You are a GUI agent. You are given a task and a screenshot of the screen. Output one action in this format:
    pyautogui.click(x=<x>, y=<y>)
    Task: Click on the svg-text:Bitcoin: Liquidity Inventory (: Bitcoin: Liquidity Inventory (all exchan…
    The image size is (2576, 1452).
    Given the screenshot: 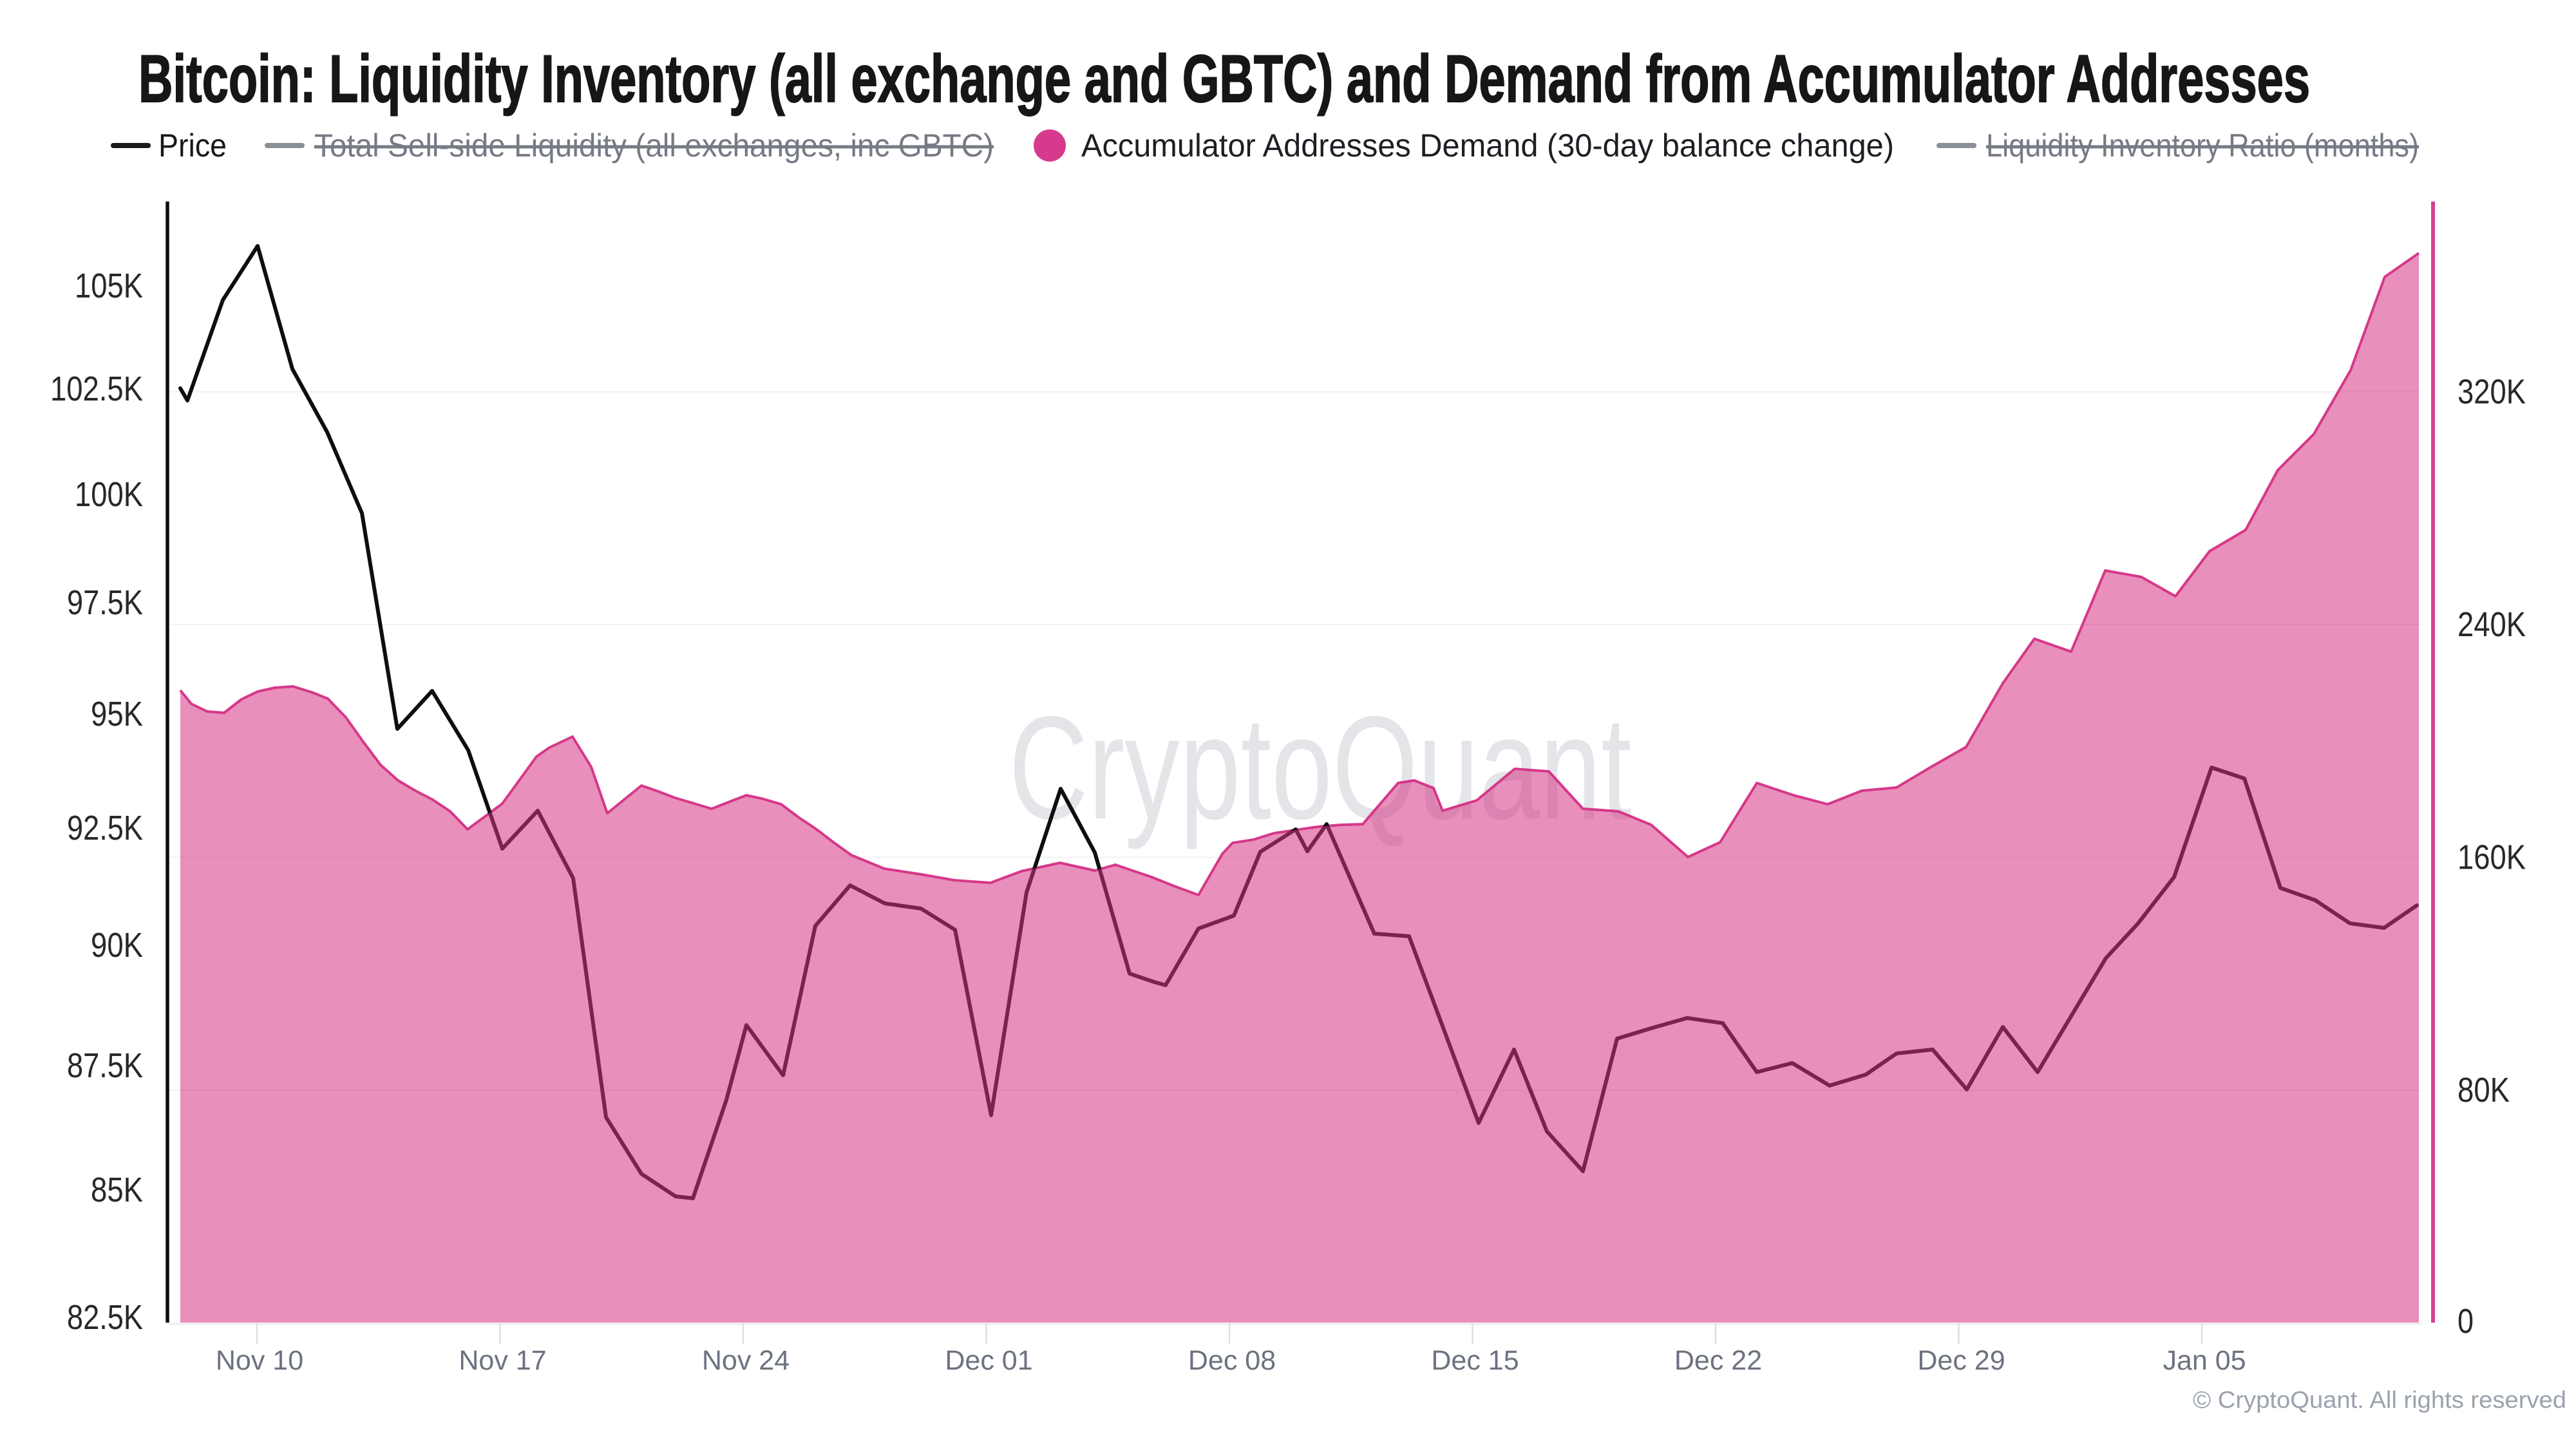 What is the action you would take?
    pyautogui.click(x=1224, y=79)
    